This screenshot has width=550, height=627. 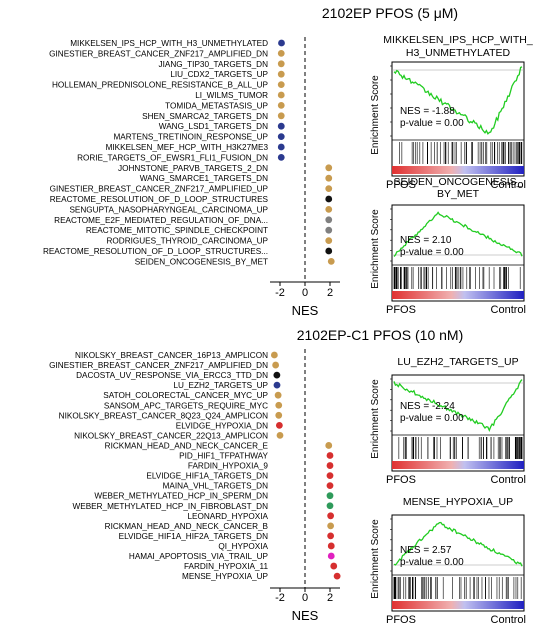 I want to click on gene-set-label: RICKMAN_HEAD_AND_NECK_CANCER_B, so click(x=187, y=526).